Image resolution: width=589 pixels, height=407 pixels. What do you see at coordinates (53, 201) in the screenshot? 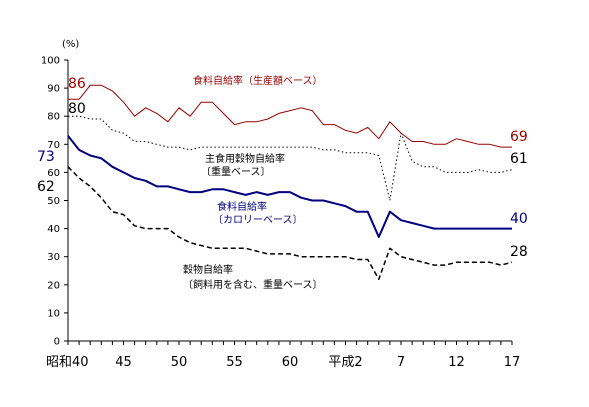
I see `y-tick-label: 50` at bounding box center [53, 201].